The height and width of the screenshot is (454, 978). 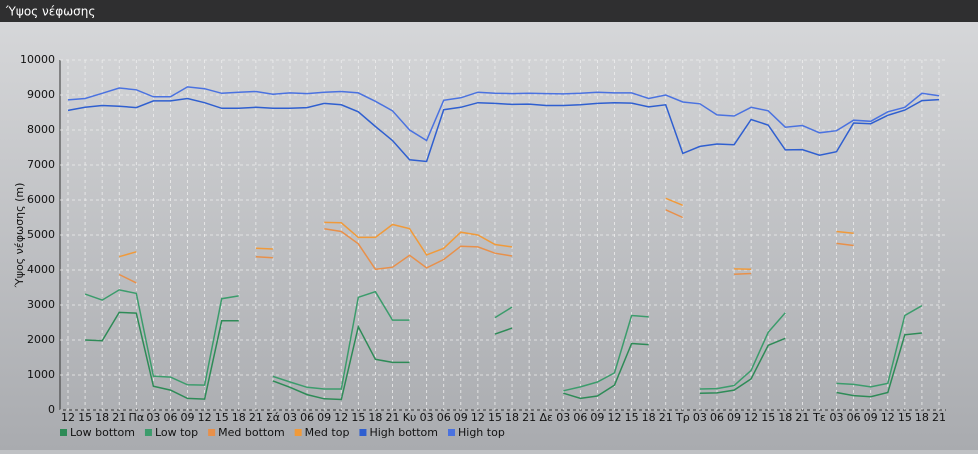 I want to click on x-tick-label: Σά, so click(x=273, y=417).